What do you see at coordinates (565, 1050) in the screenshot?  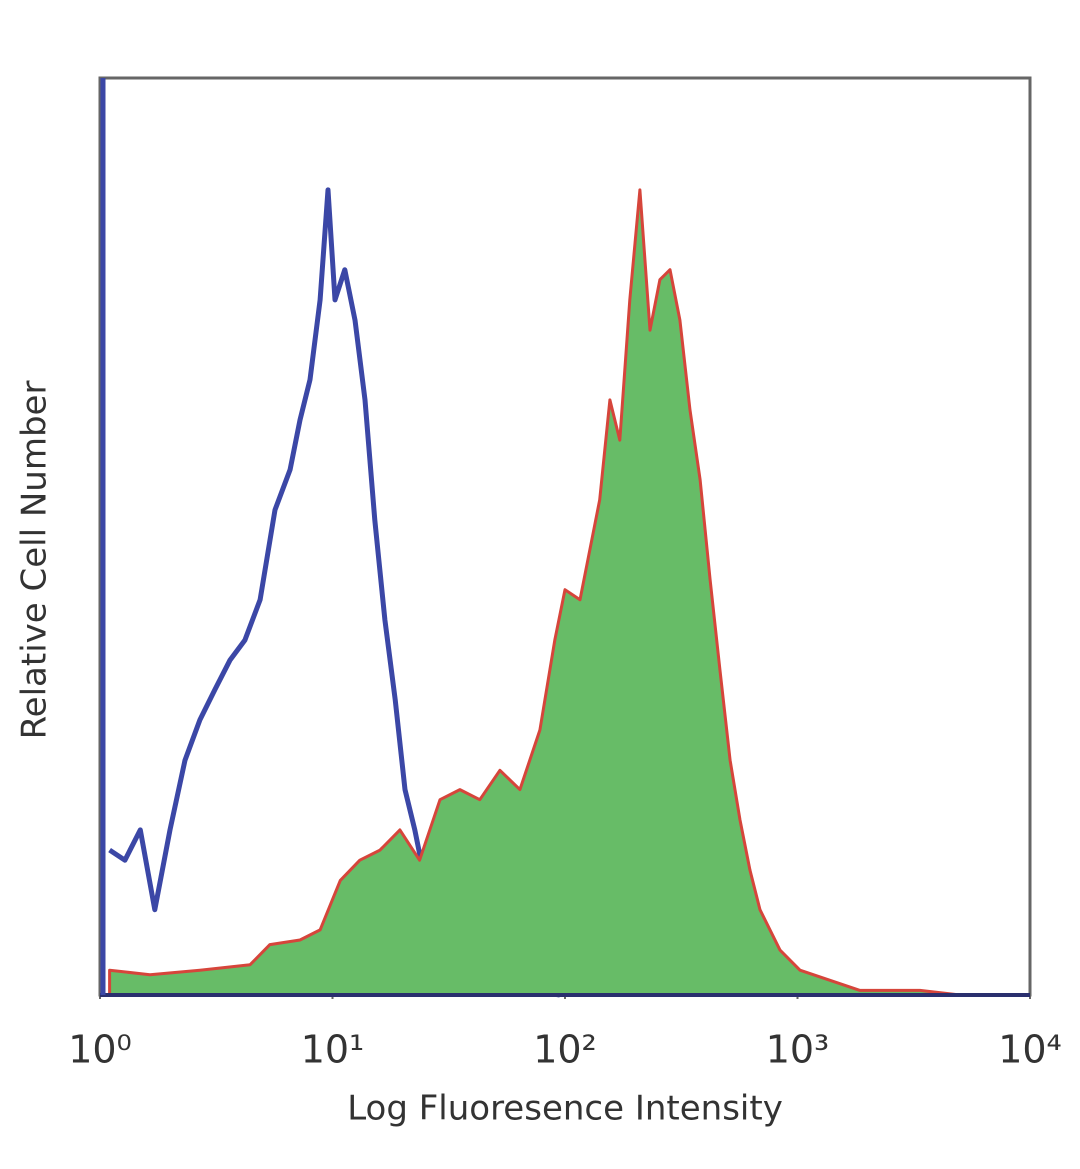 I see `x-tick-label: 10²` at bounding box center [565, 1050].